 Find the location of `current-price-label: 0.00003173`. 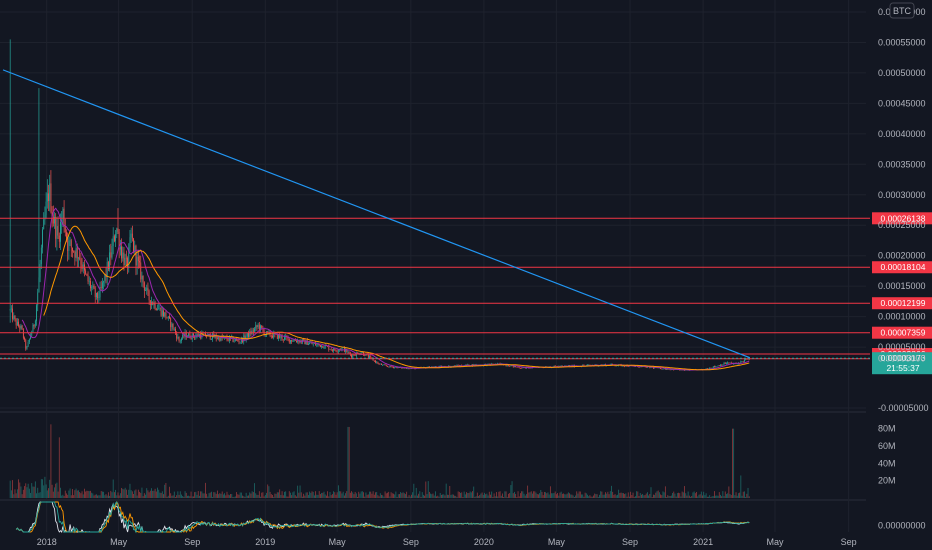

current-price-label: 0.00003173 is located at coordinates (903, 358).